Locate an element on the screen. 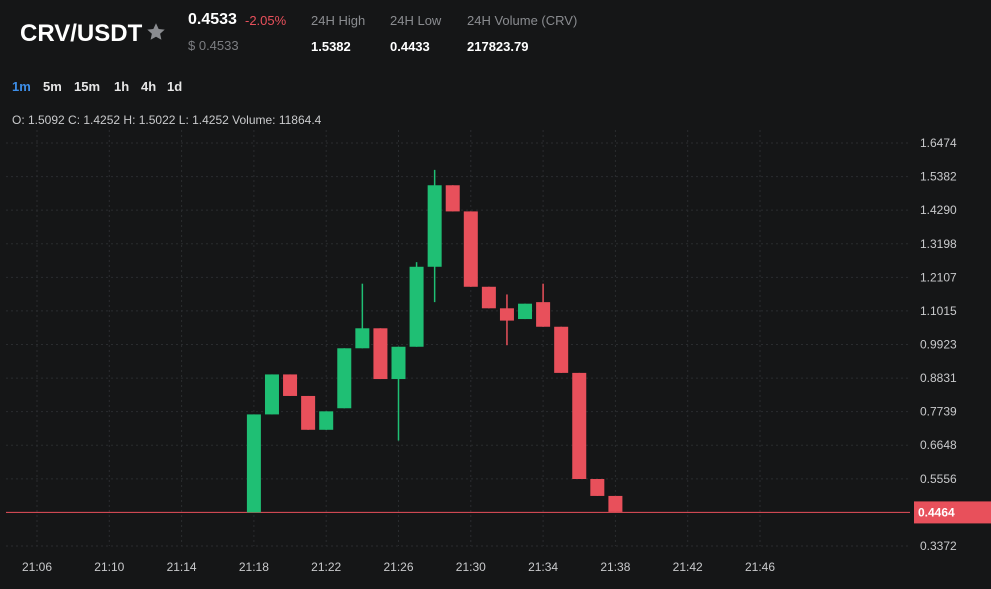 This screenshot has height=589, width=991. stat-value-24h-volume: 217823.79 is located at coordinates (498, 46).